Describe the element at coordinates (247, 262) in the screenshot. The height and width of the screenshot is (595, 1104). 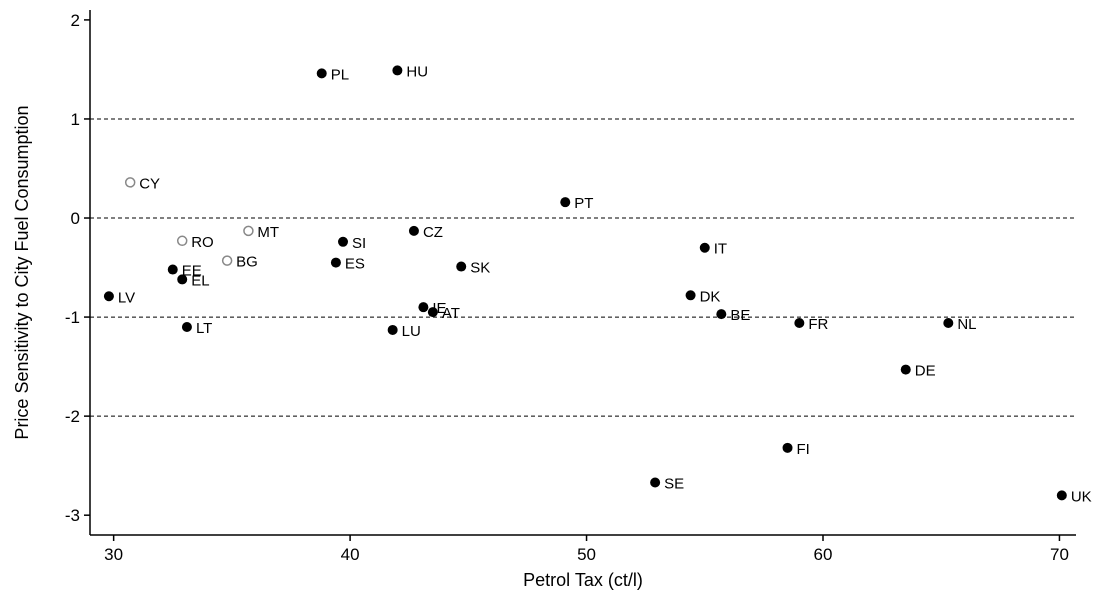
I see `point-label-bg: BG` at that location.